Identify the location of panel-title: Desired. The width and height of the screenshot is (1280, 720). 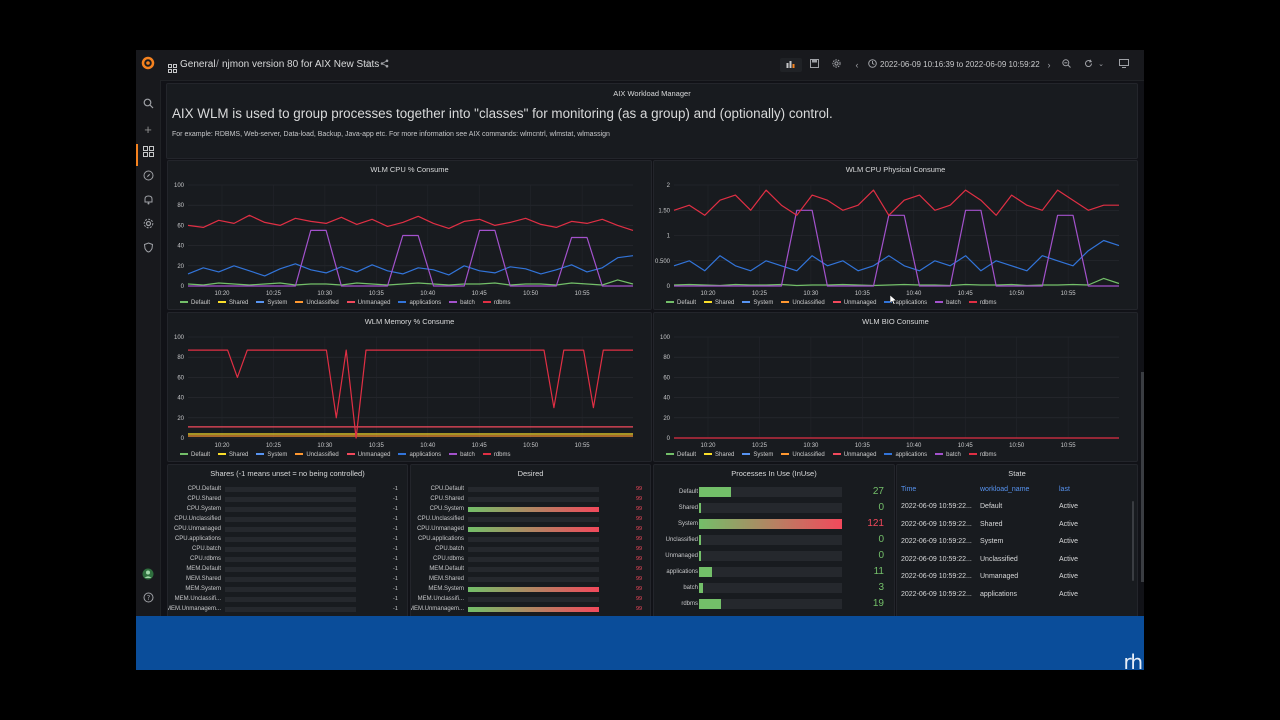
(530, 473).